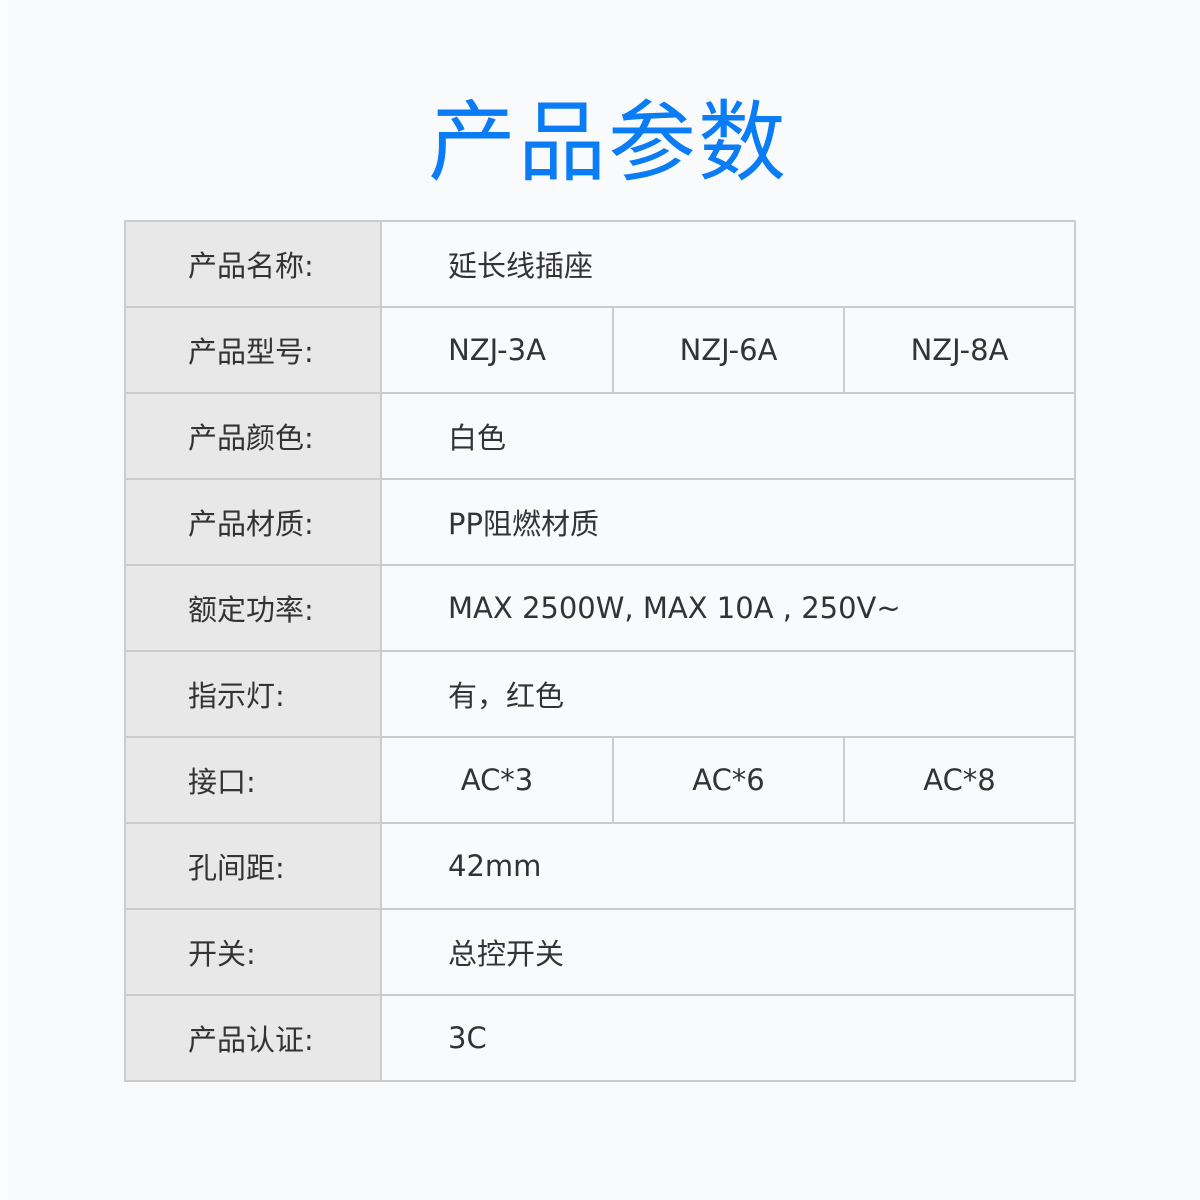 The height and width of the screenshot is (1200, 1200). Describe the element at coordinates (728, 522) in the screenshot. I see `row-value: PP阻燃材质` at that location.